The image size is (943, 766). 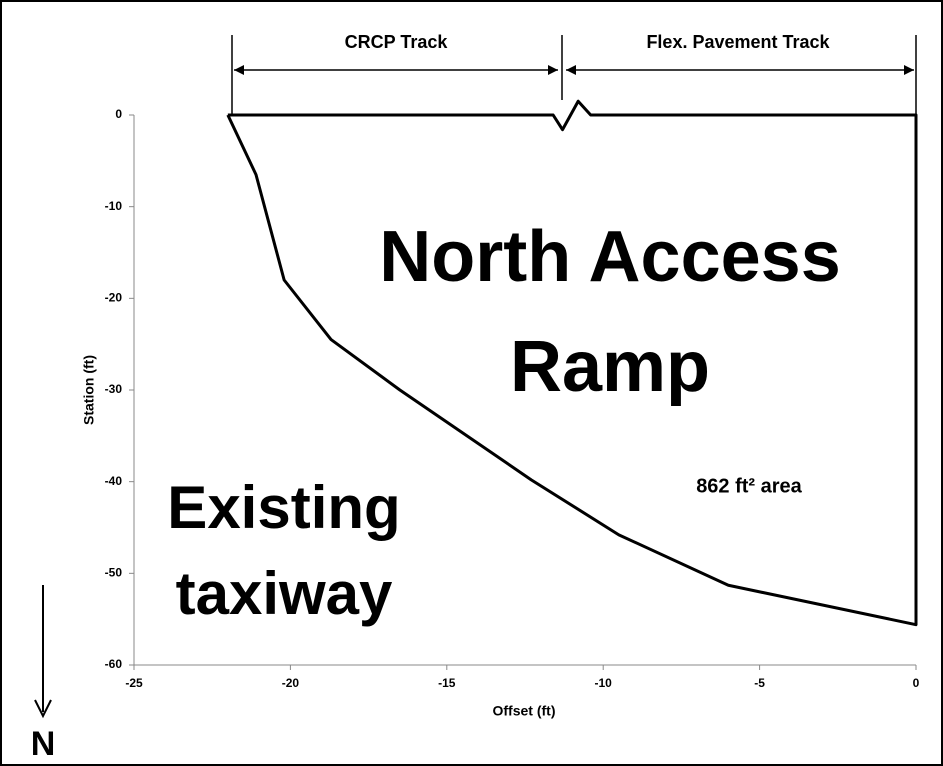 I want to click on annotation: CRCP Track, so click(x=397, y=42).